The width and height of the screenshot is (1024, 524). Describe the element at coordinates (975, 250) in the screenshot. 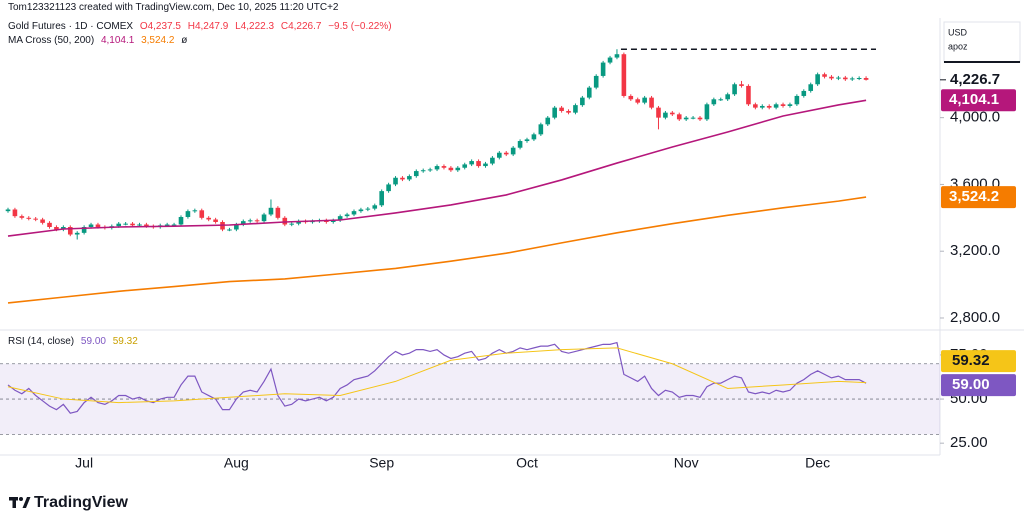

I see `y-tick-label: 3,200.0` at that location.